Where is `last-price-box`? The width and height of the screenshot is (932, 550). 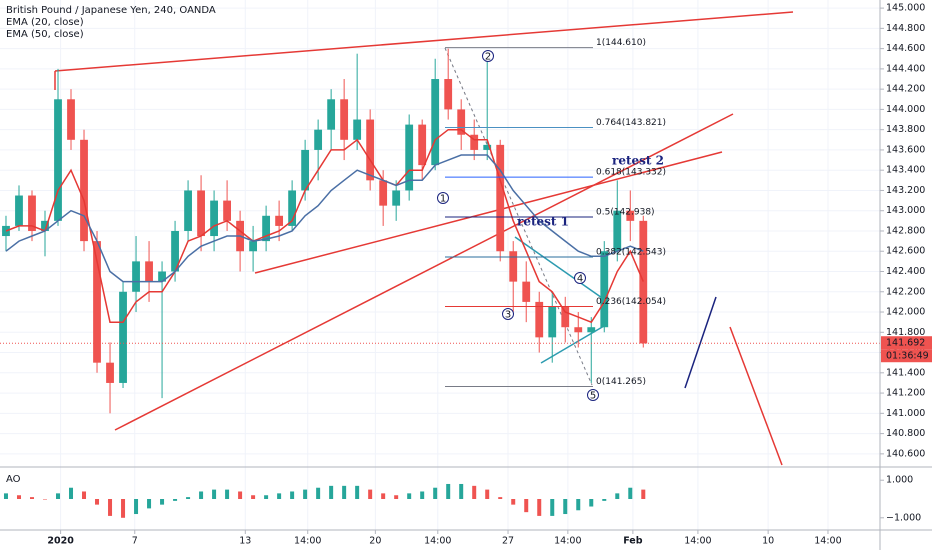 last-price-box is located at coordinates (906, 343).